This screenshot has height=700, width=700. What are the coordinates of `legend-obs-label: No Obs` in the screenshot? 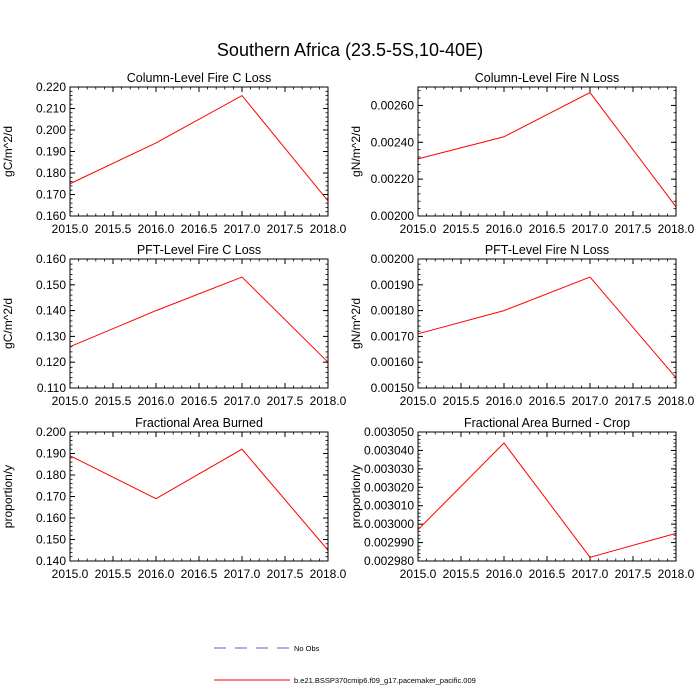 It's located at (307, 648).